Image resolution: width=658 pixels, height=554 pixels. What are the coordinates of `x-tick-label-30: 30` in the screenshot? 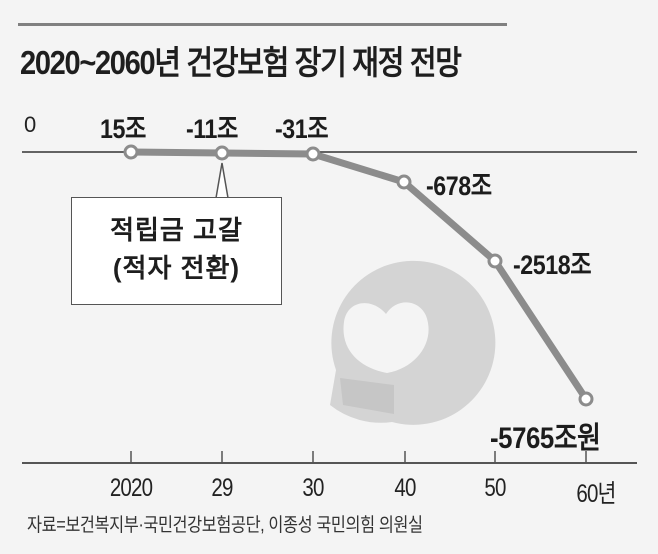 It's located at (313, 488).